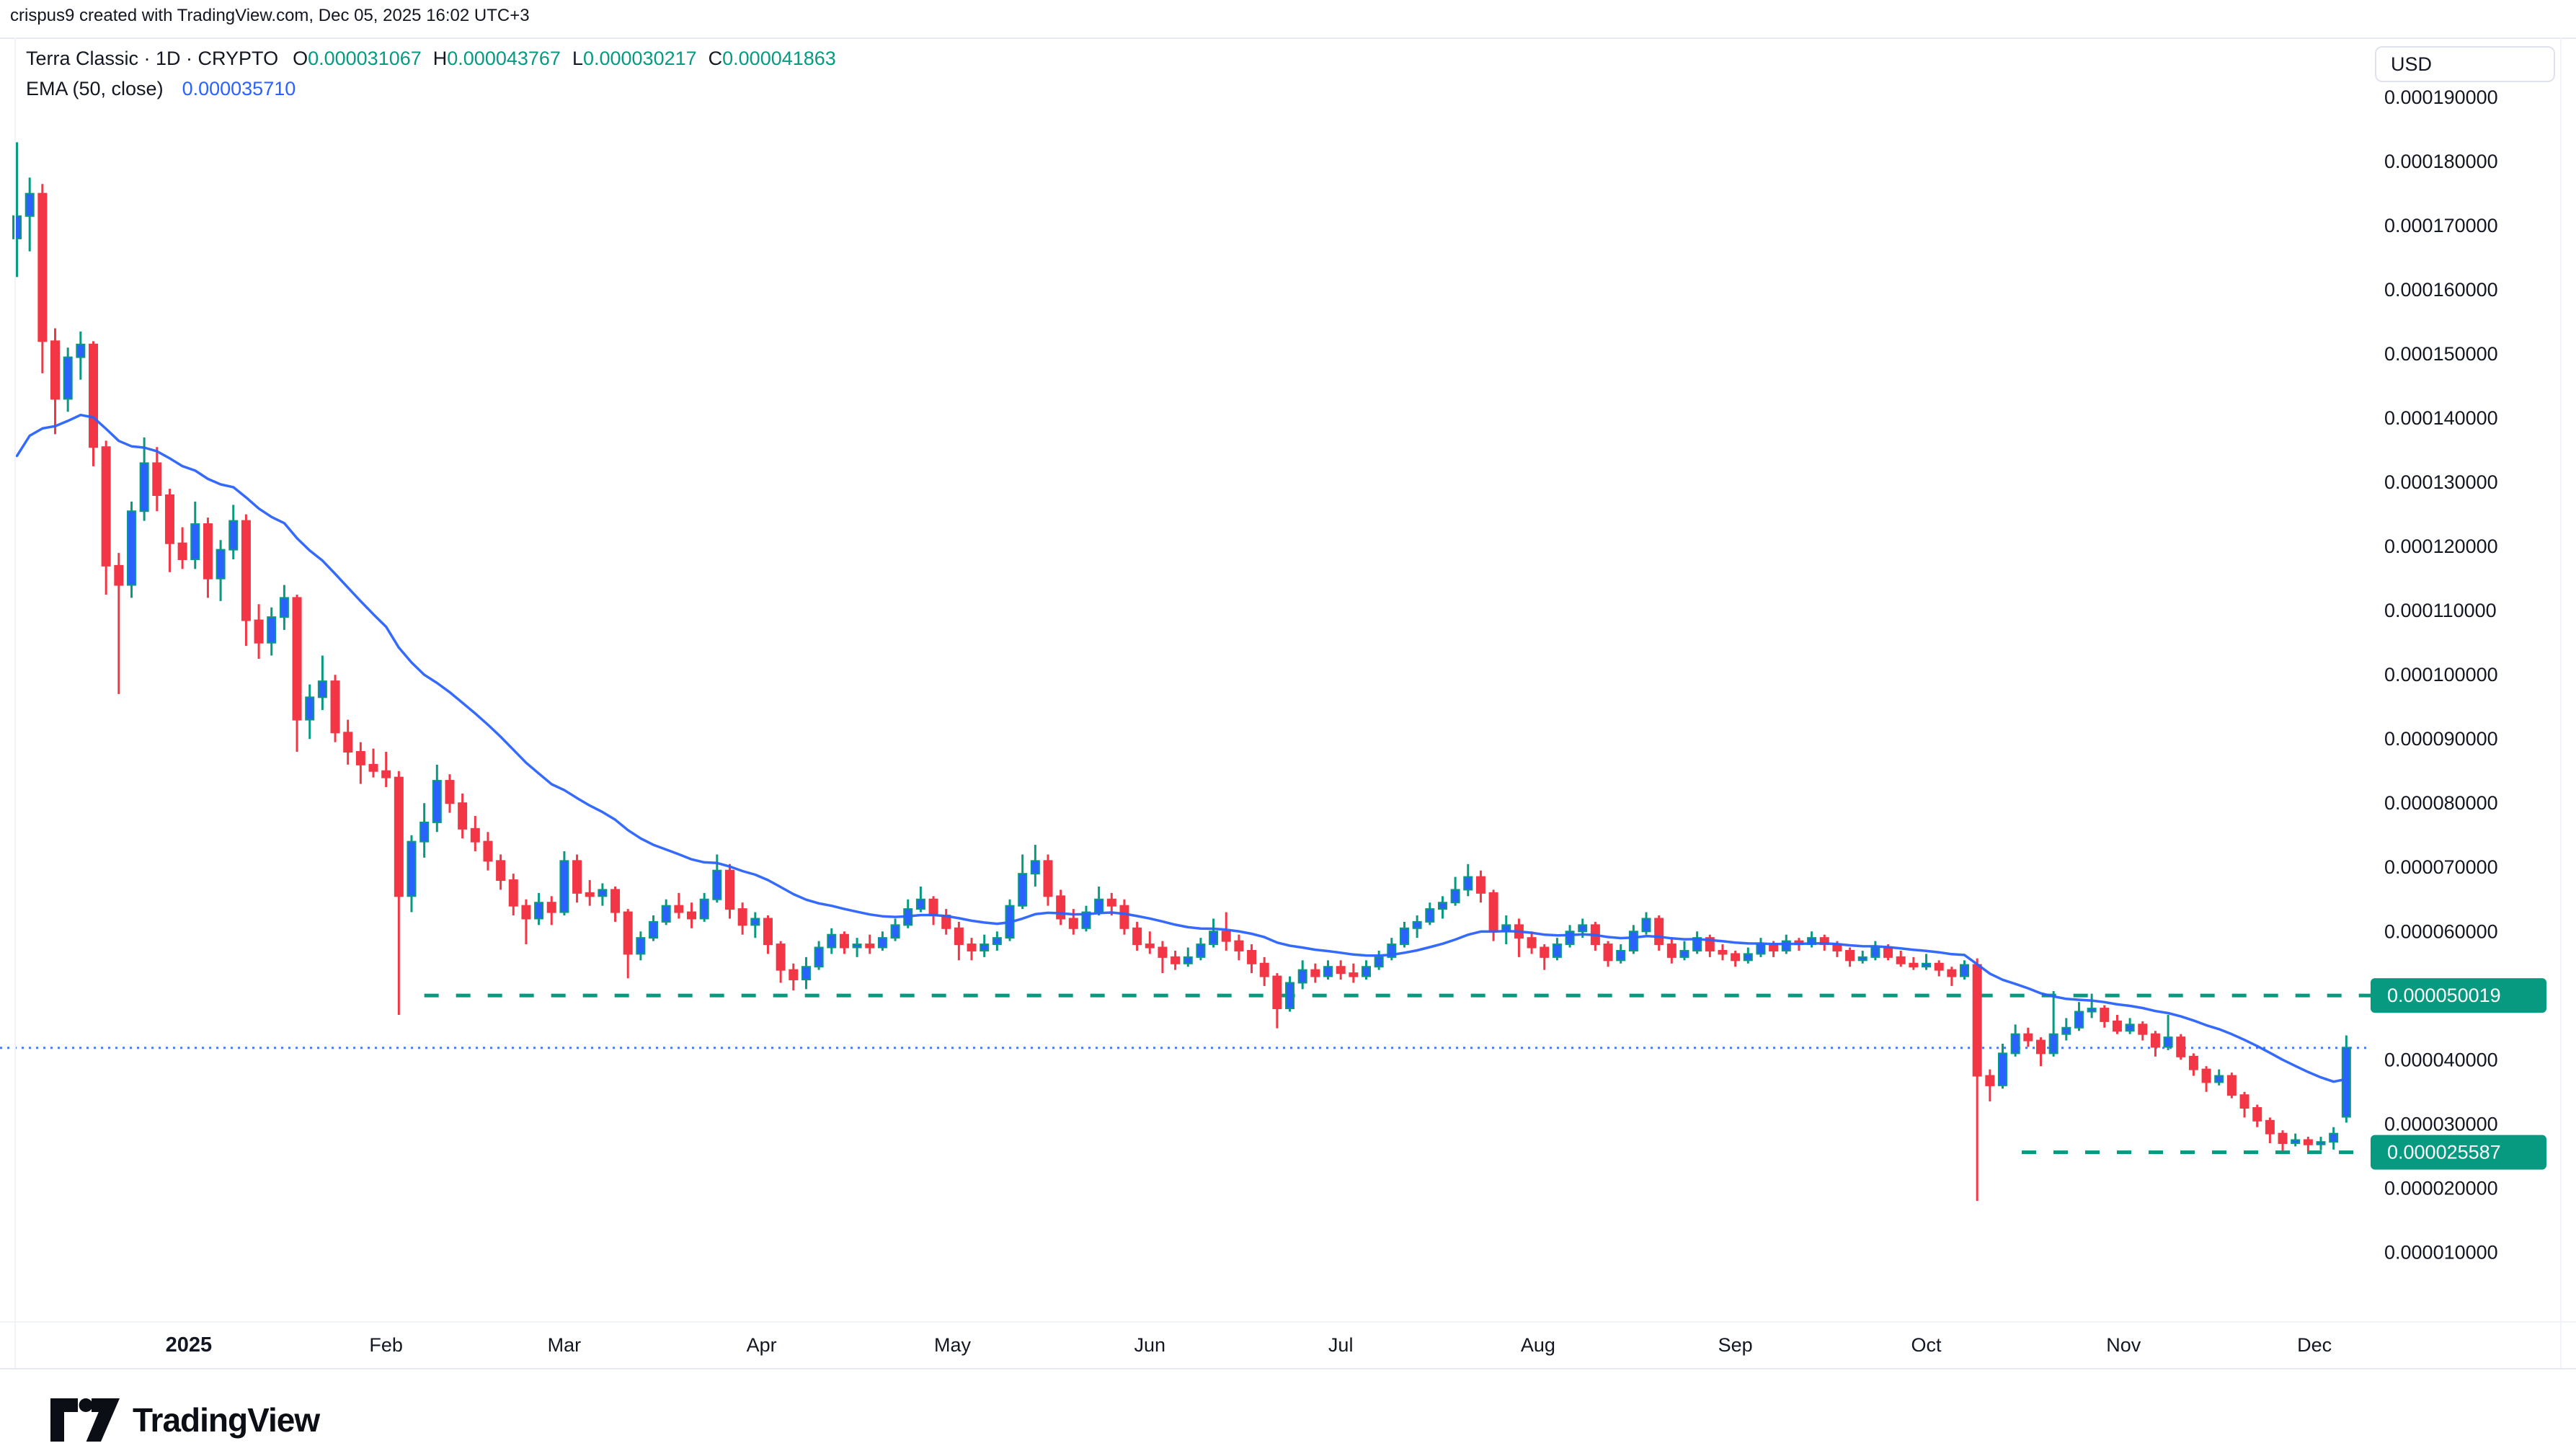 The width and height of the screenshot is (2576, 1456). Describe the element at coordinates (1249, 1345) in the screenshot. I see `time-axis: 2025 Feb Mar Apr May Jun Jul Aug Sep Oct Nov Dec` at that location.